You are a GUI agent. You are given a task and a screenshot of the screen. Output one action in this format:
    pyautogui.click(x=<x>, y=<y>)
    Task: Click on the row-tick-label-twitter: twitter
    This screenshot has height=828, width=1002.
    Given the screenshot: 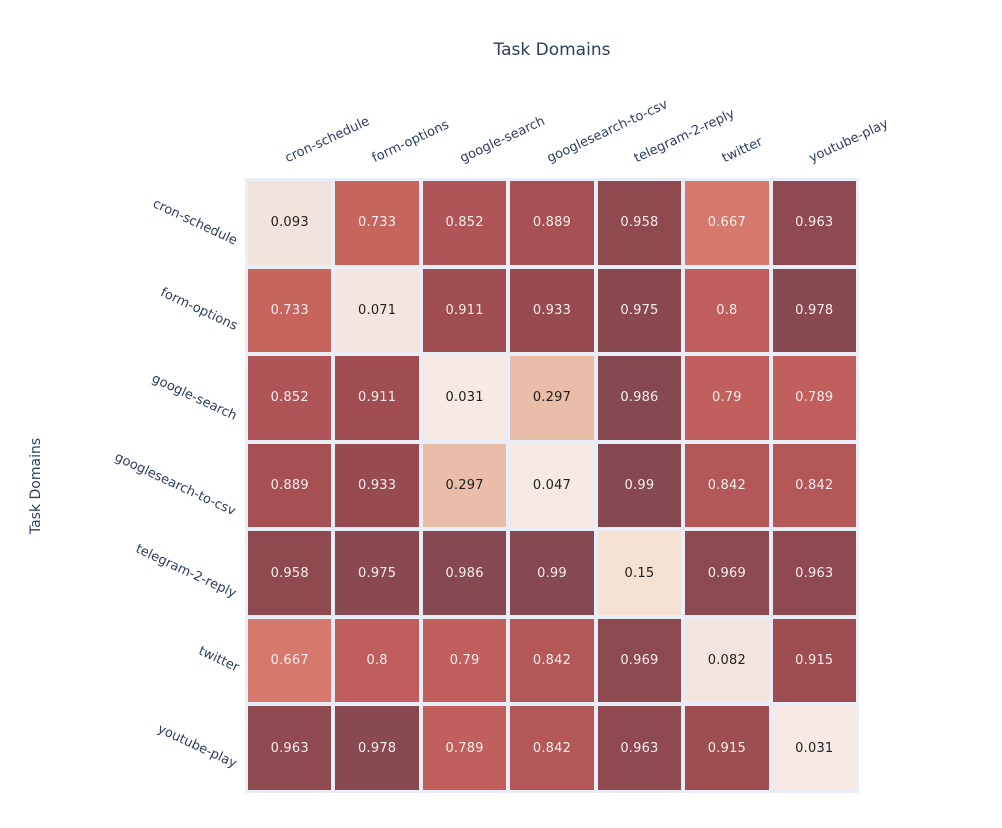 What is the action you would take?
    pyautogui.click(x=219, y=659)
    